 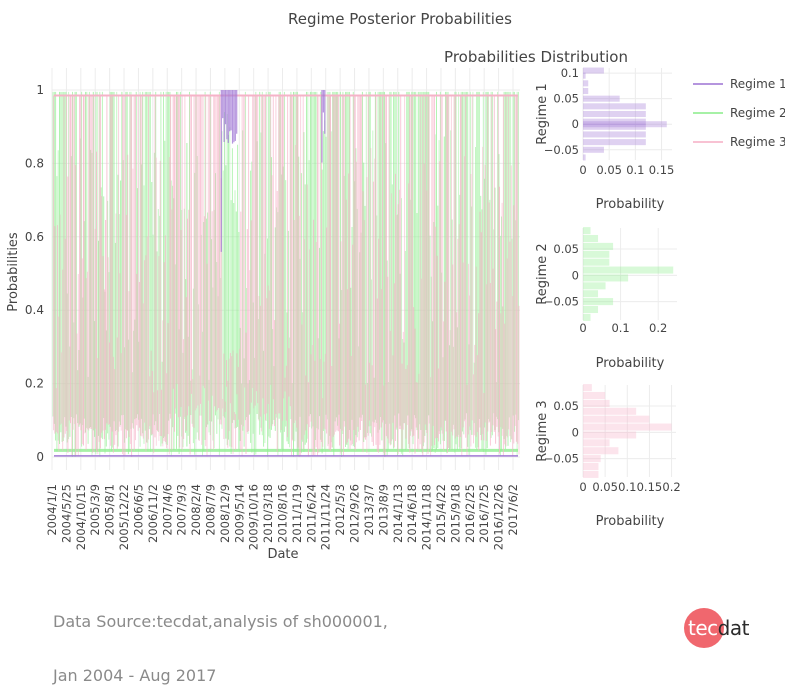 What do you see at coordinates (34, 310) in the screenshot?
I see `y-tick-label: 0.4` at bounding box center [34, 310].